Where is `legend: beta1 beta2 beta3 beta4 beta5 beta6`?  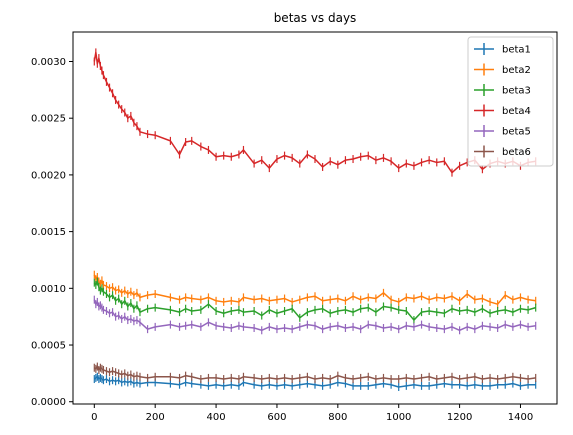
legend: beta1 beta2 beta3 beta4 beta5 beta6 is located at coordinates (510, 101).